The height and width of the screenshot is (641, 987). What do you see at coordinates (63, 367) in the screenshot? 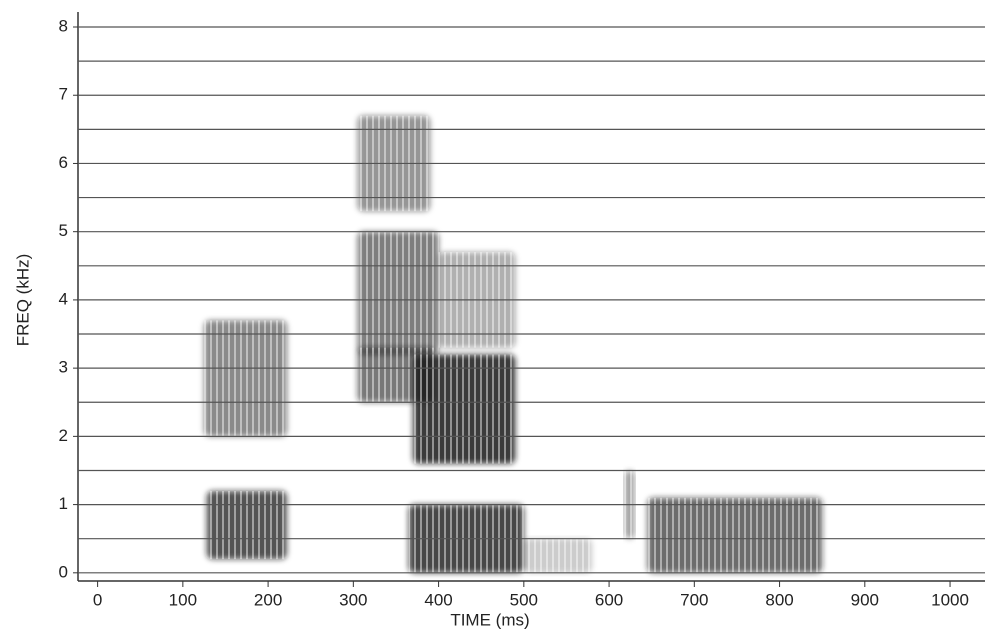
I see `y-tick-label: 3` at bounding box center [63, 367].